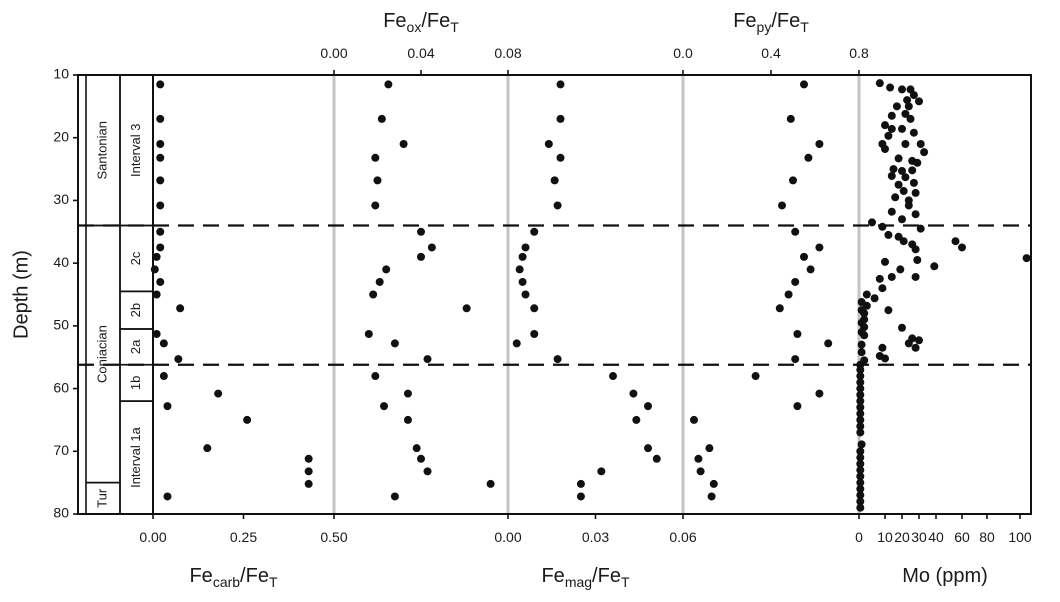 The image size is (1060, 602). I want to click on interval-label: 1b, so click(135, 383).